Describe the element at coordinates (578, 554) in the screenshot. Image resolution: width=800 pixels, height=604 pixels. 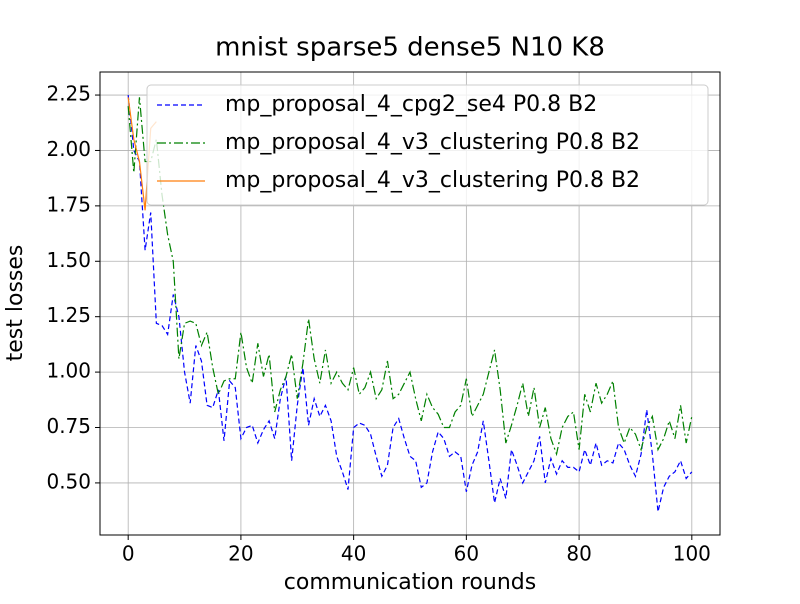
I see `x-tick-label: 80` at that location.